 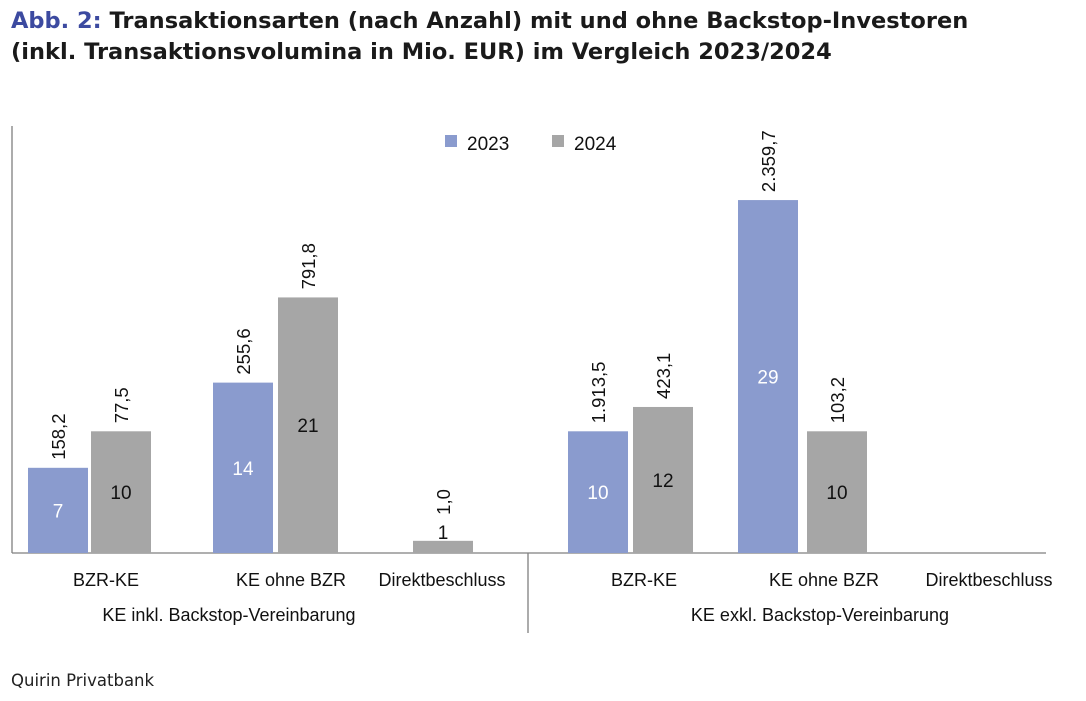 What do you see at coordinates (595, 144) in the screenshot?
I see `legend-label-2024: 2024` at bounding box center [595, 144].